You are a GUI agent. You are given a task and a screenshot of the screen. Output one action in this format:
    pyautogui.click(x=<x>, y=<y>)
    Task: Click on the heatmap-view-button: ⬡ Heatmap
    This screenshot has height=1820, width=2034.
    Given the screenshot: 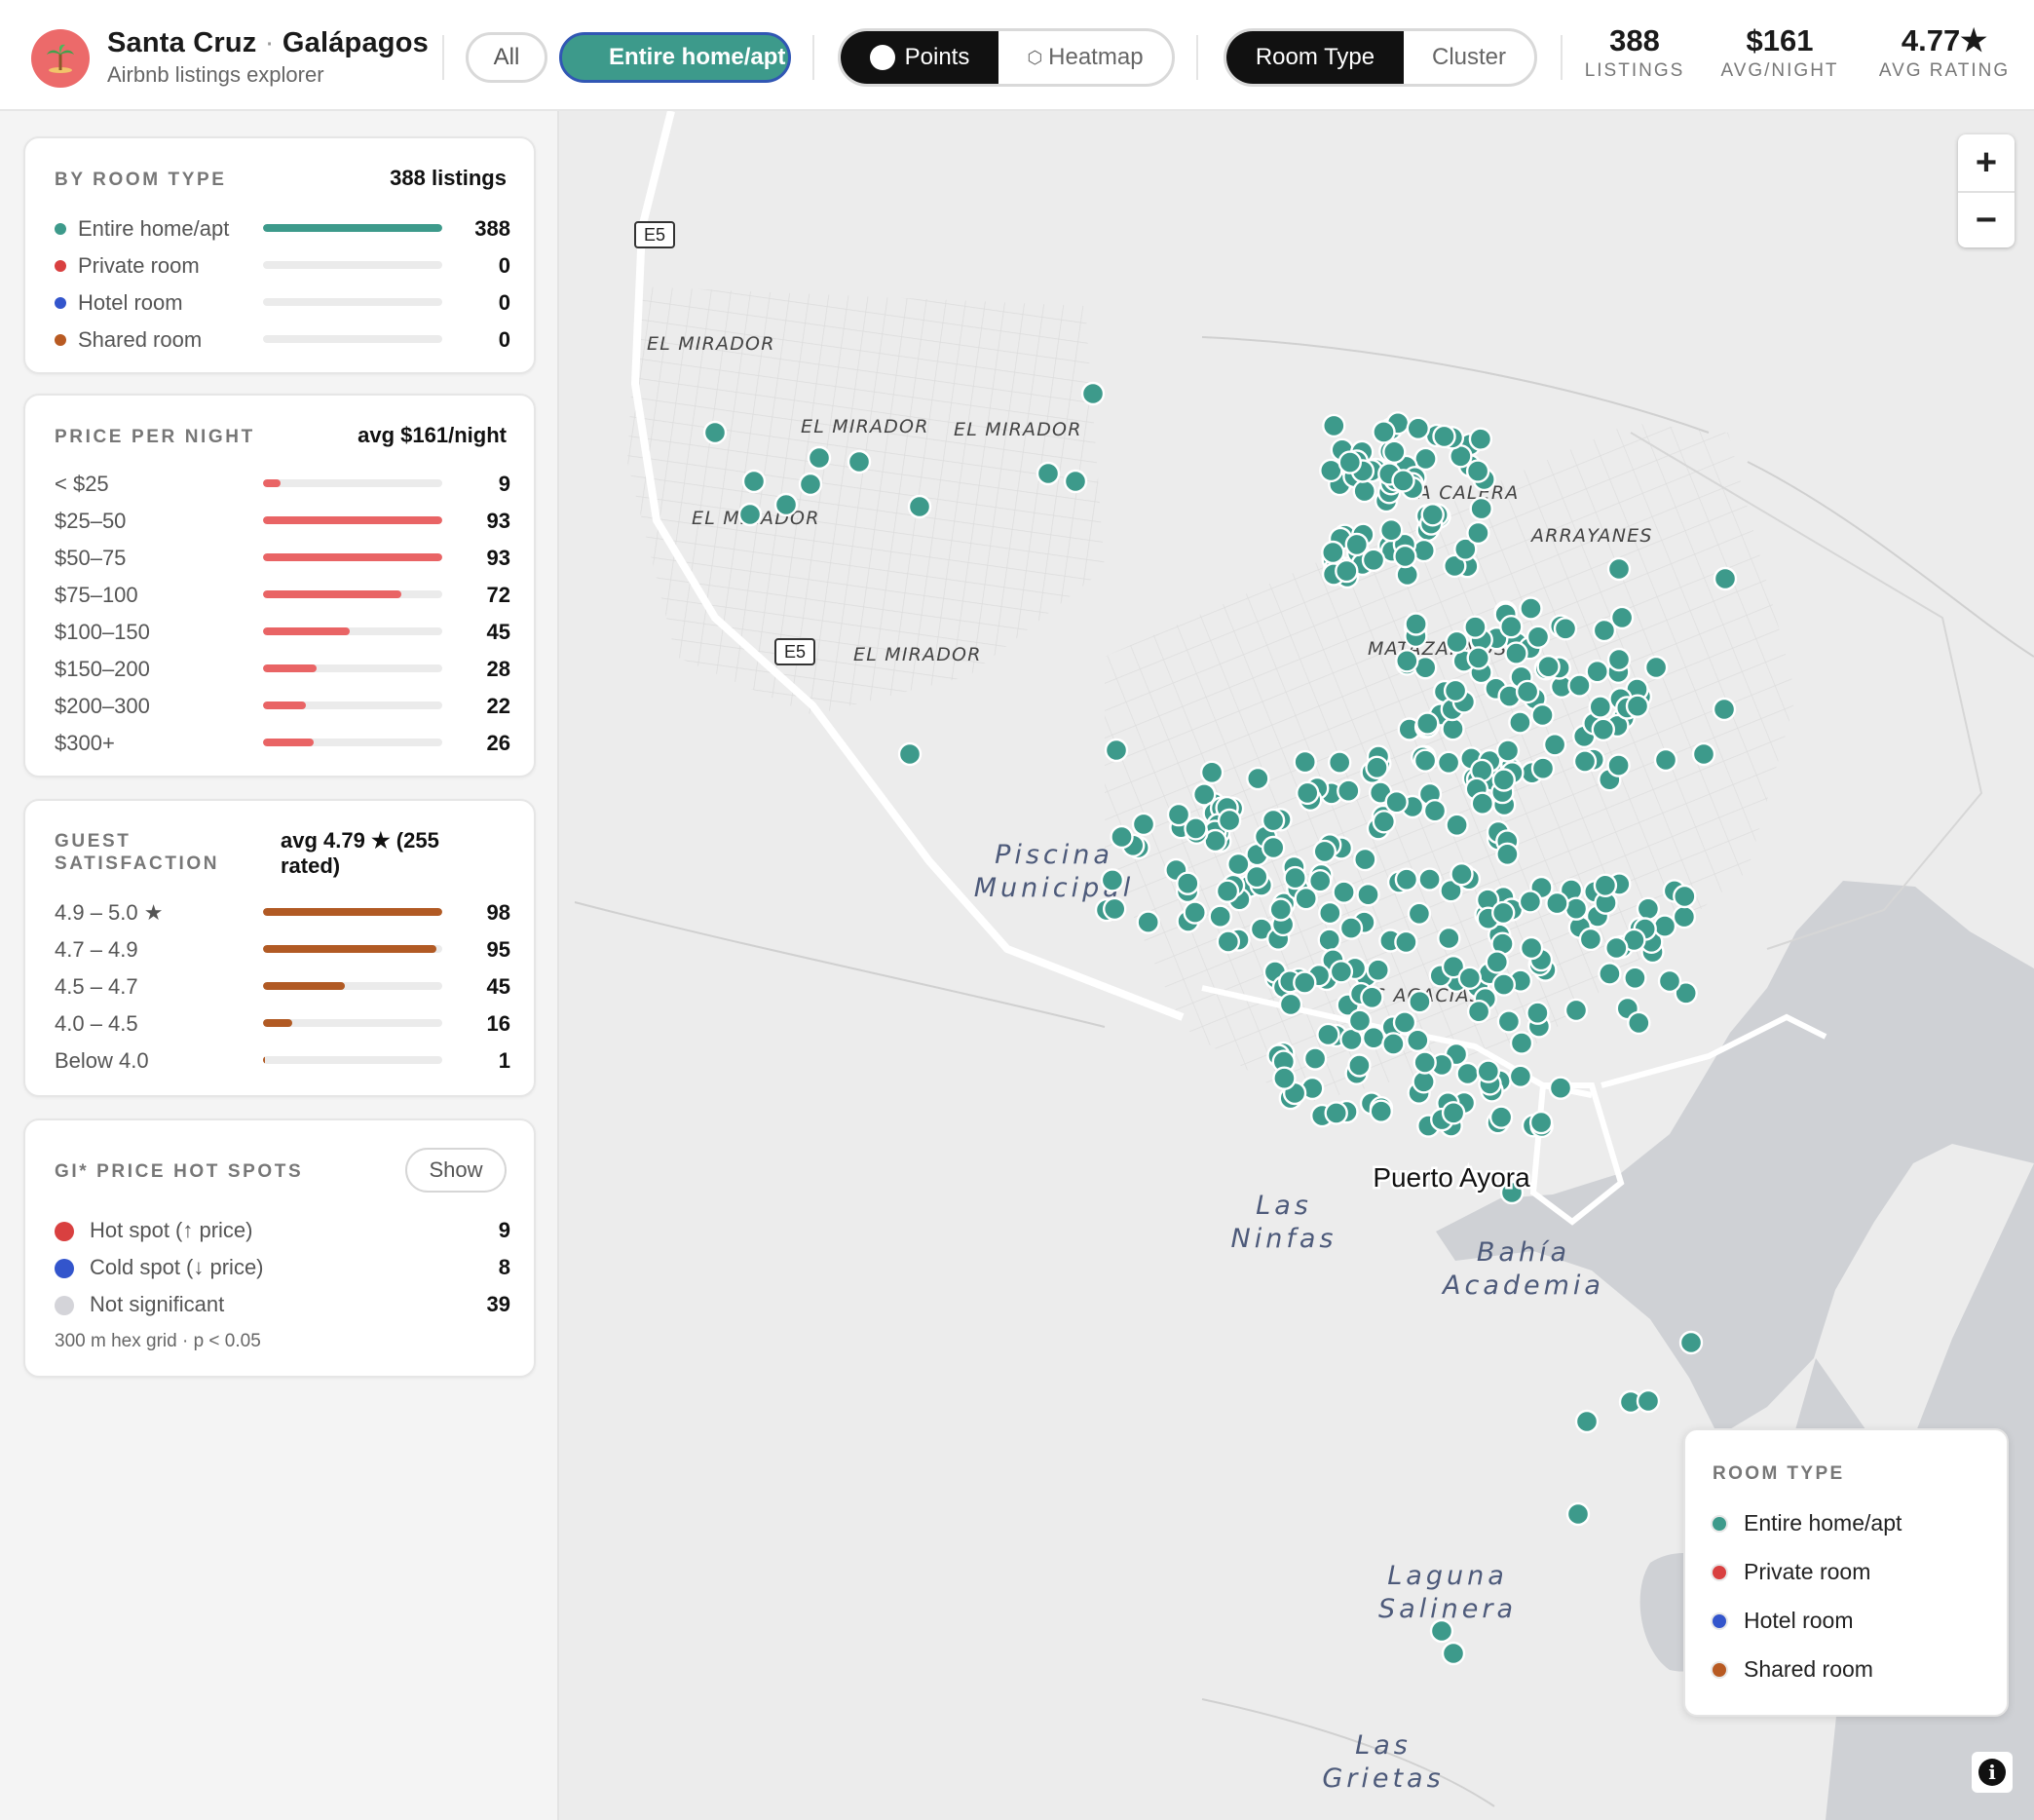 What is the action you would take?
    pyautogui.click(x=1085, y=57)
    